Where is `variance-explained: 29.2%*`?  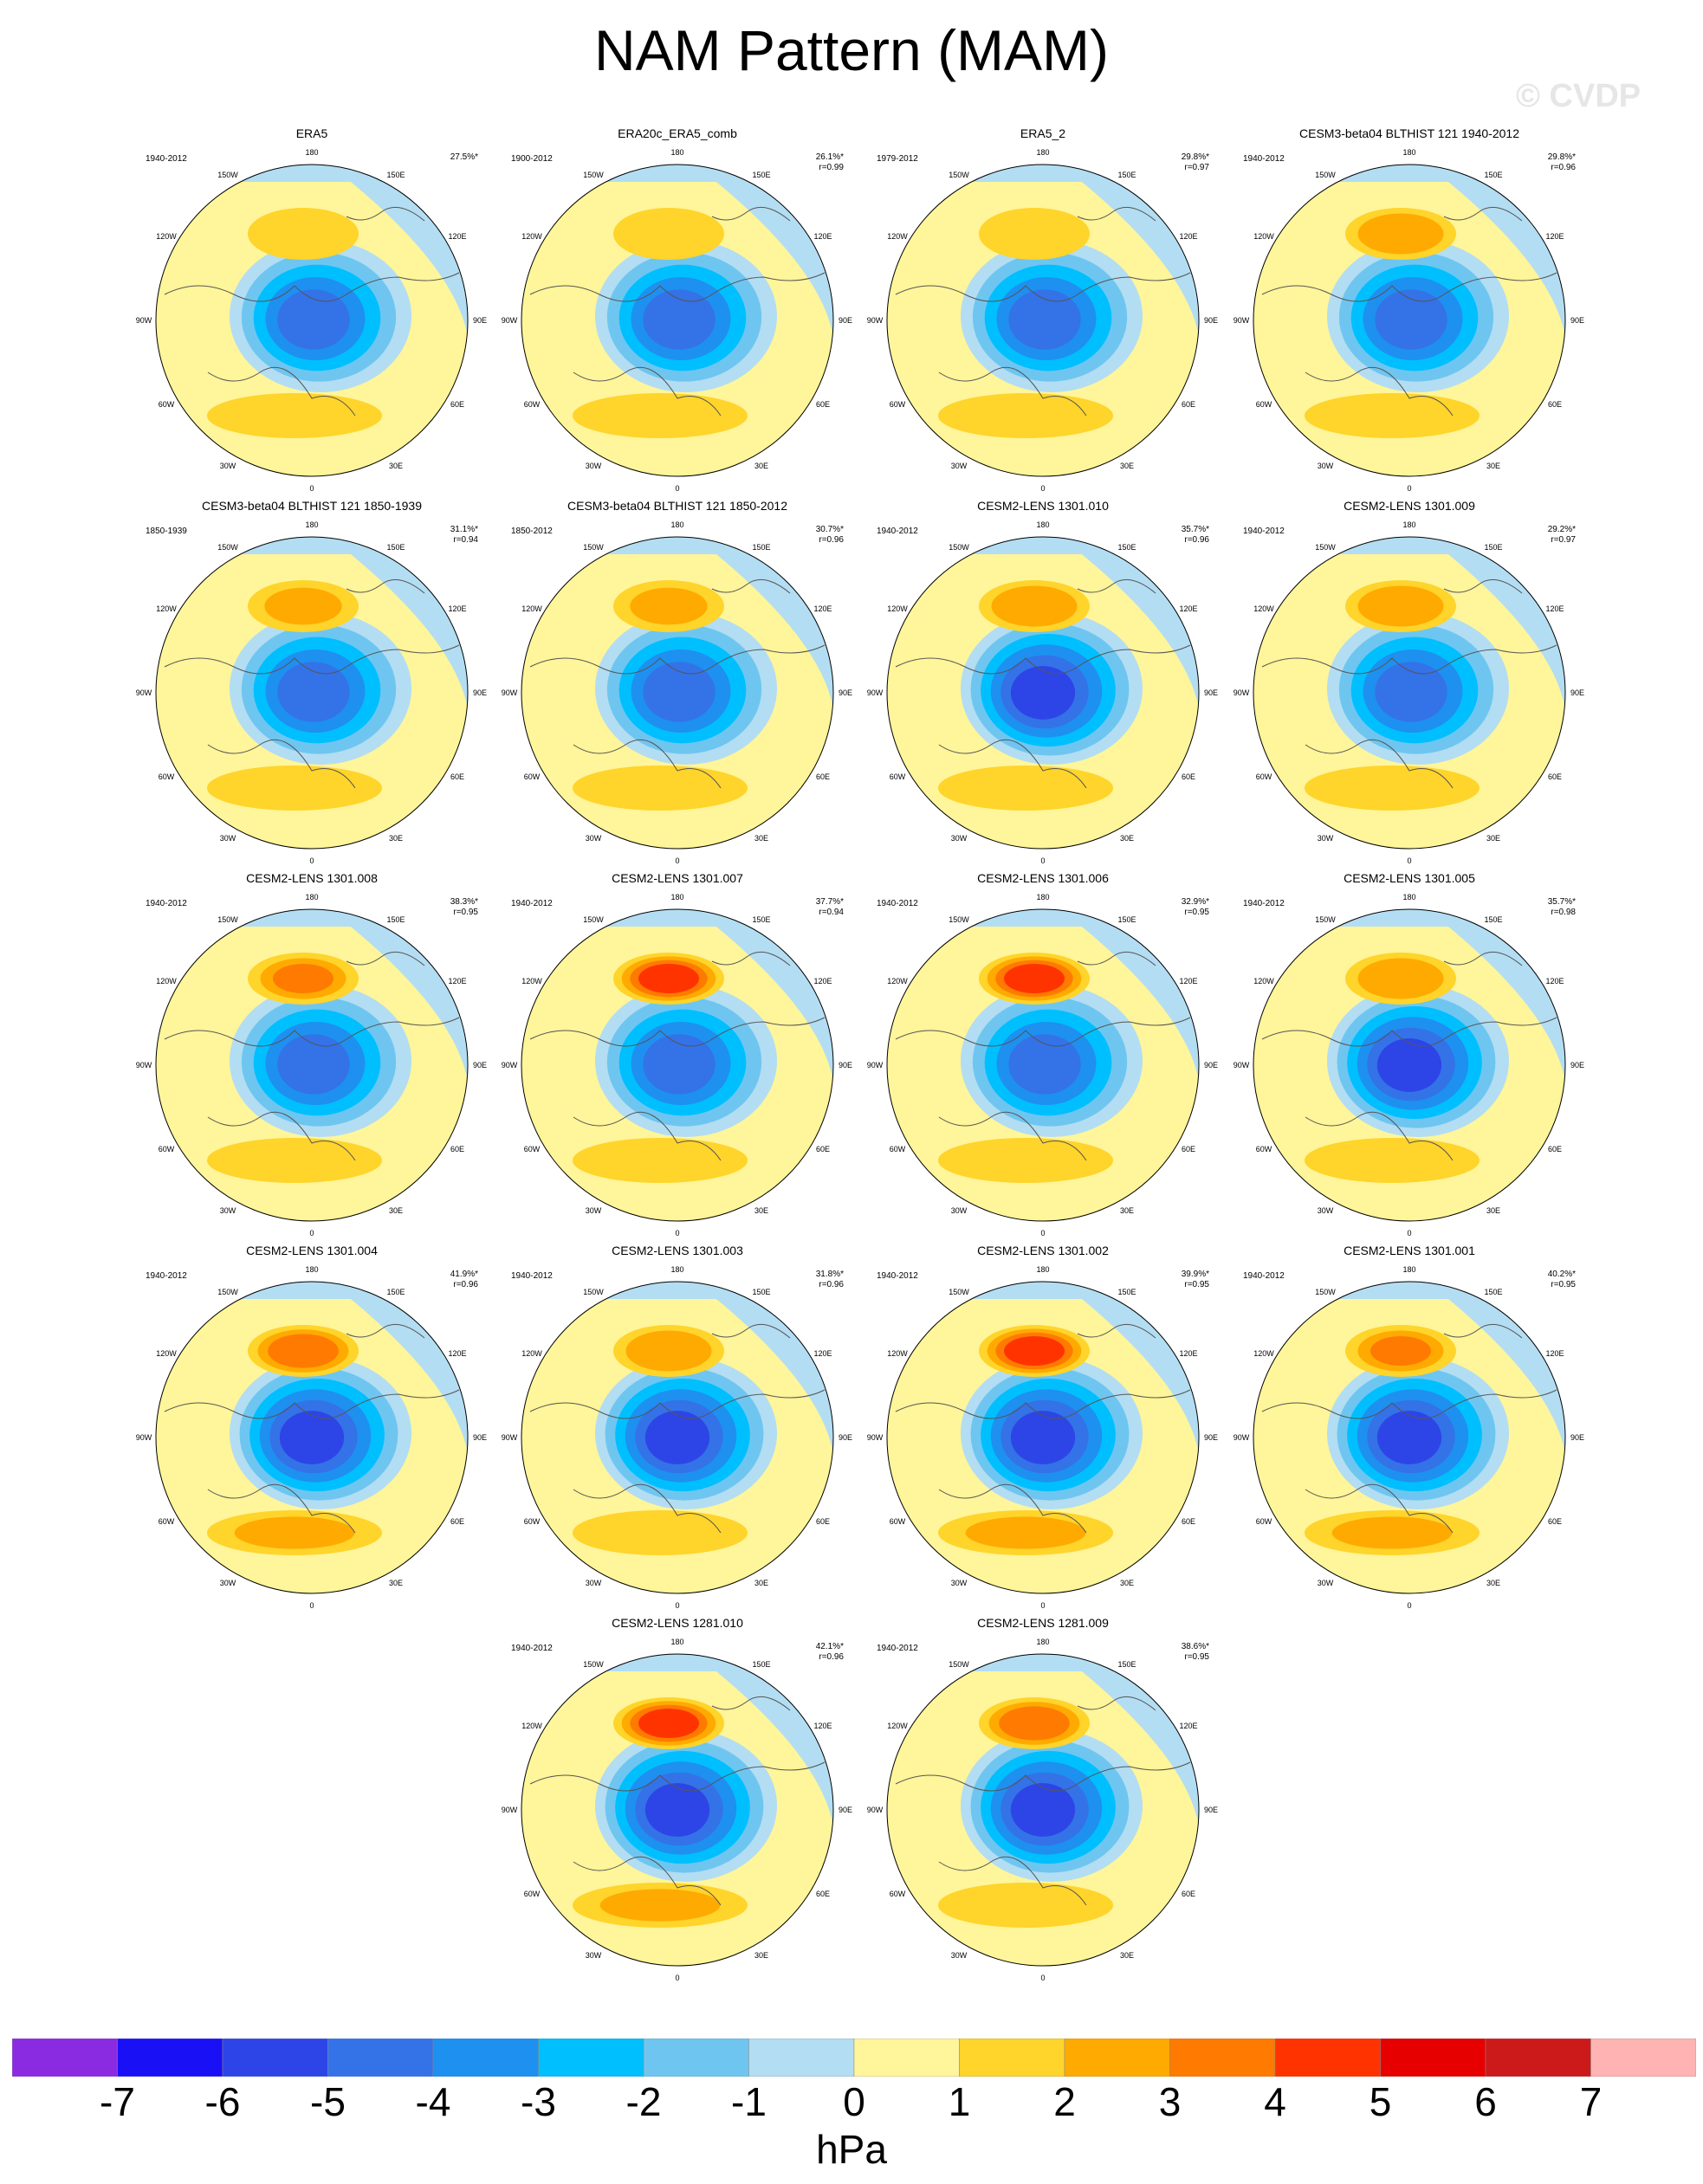
variance-explained: 29.2%* is located at coordinates (1561, 529).